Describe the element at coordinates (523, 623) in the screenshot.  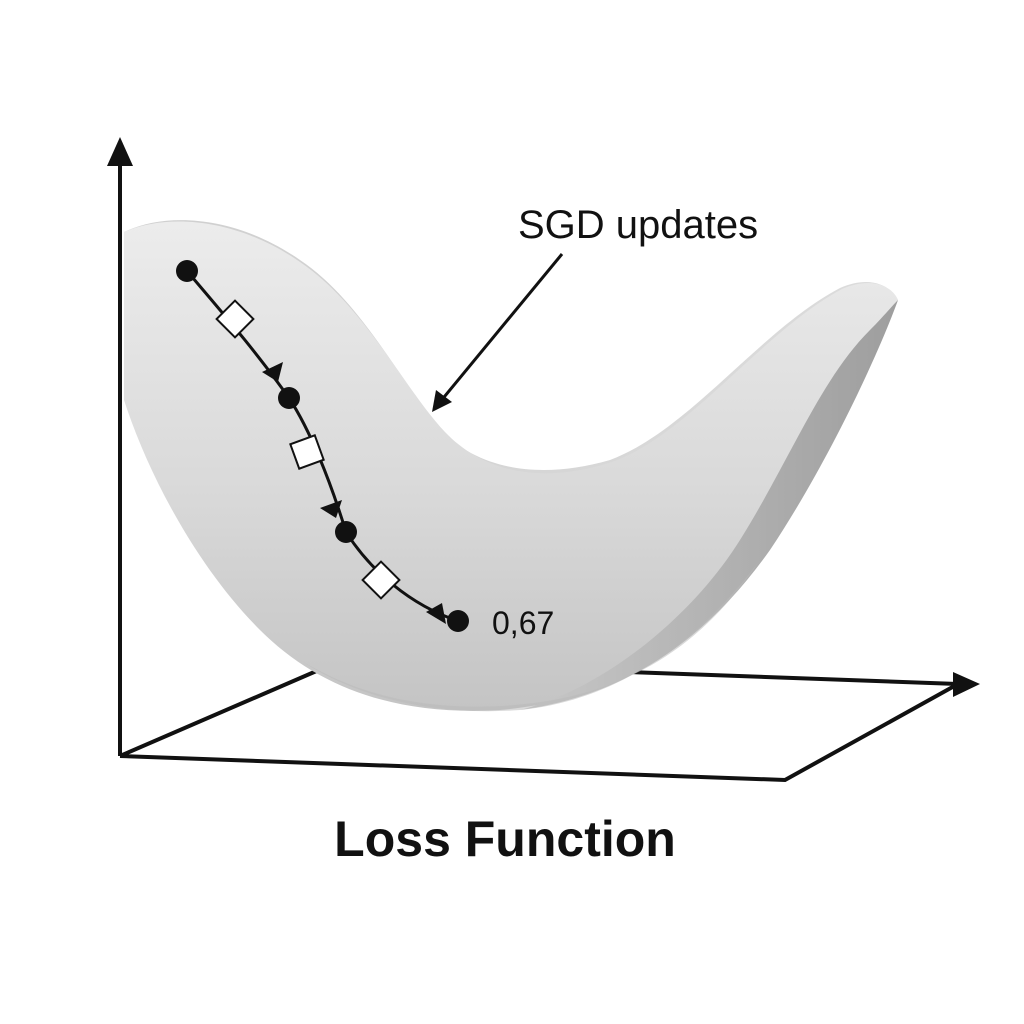
I see `final-value-label: 0,67` at that location.